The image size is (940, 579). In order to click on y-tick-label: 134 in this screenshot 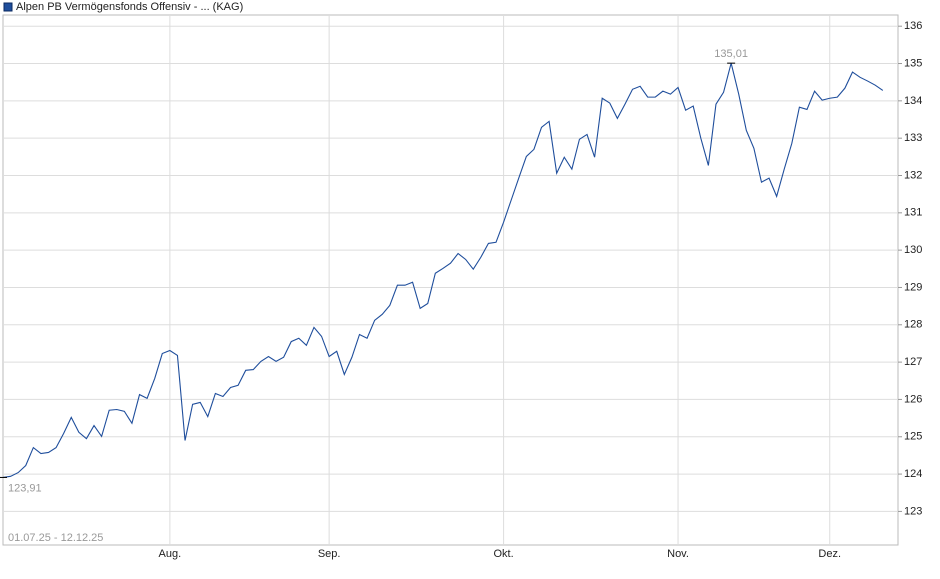, I will do `click(913, 101)`.